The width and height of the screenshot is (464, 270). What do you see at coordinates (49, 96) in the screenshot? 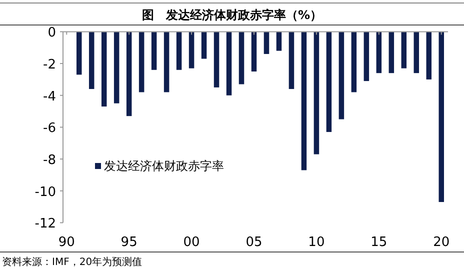
I see `y-tick-label: -4` at bounding box center [49, 96].